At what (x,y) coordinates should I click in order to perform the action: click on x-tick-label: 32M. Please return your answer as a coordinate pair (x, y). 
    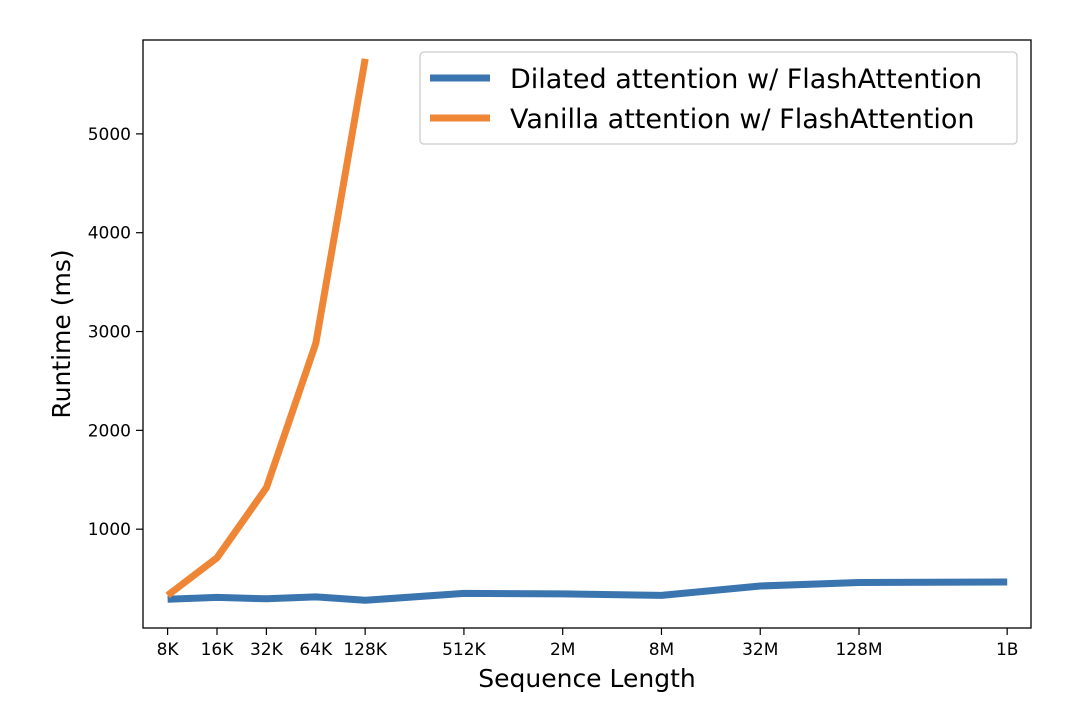
    Looking at the image, I should click on (760, 650).